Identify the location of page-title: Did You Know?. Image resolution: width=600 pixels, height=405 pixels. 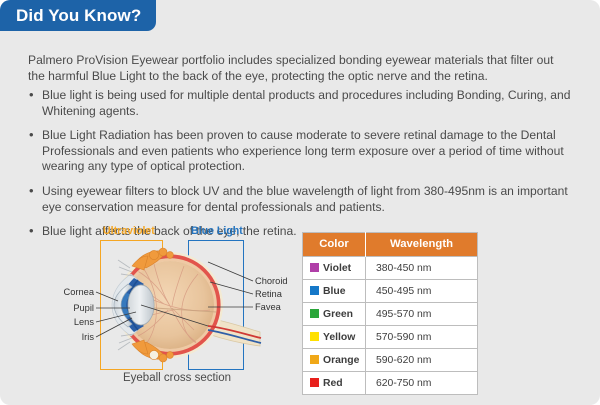
(79, 15).